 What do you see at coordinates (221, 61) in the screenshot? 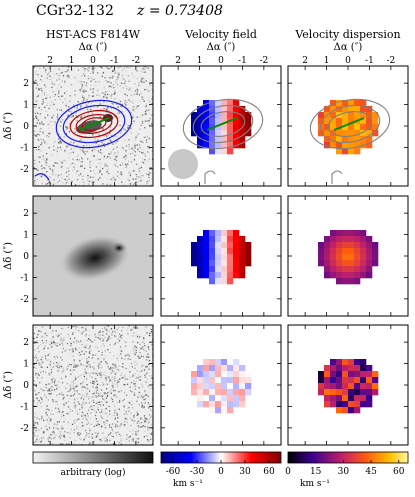
I see `x-tick-label: 0` at bounding box center [221, 61].